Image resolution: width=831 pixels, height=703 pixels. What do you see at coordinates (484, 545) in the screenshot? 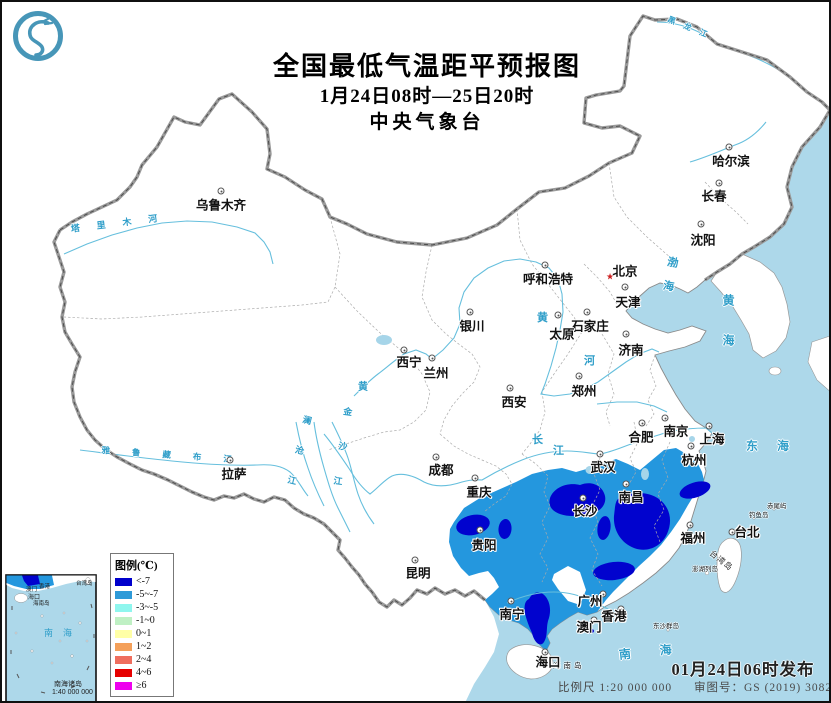
I see `city-label: 贵阳` at bounding box center [484, 545].